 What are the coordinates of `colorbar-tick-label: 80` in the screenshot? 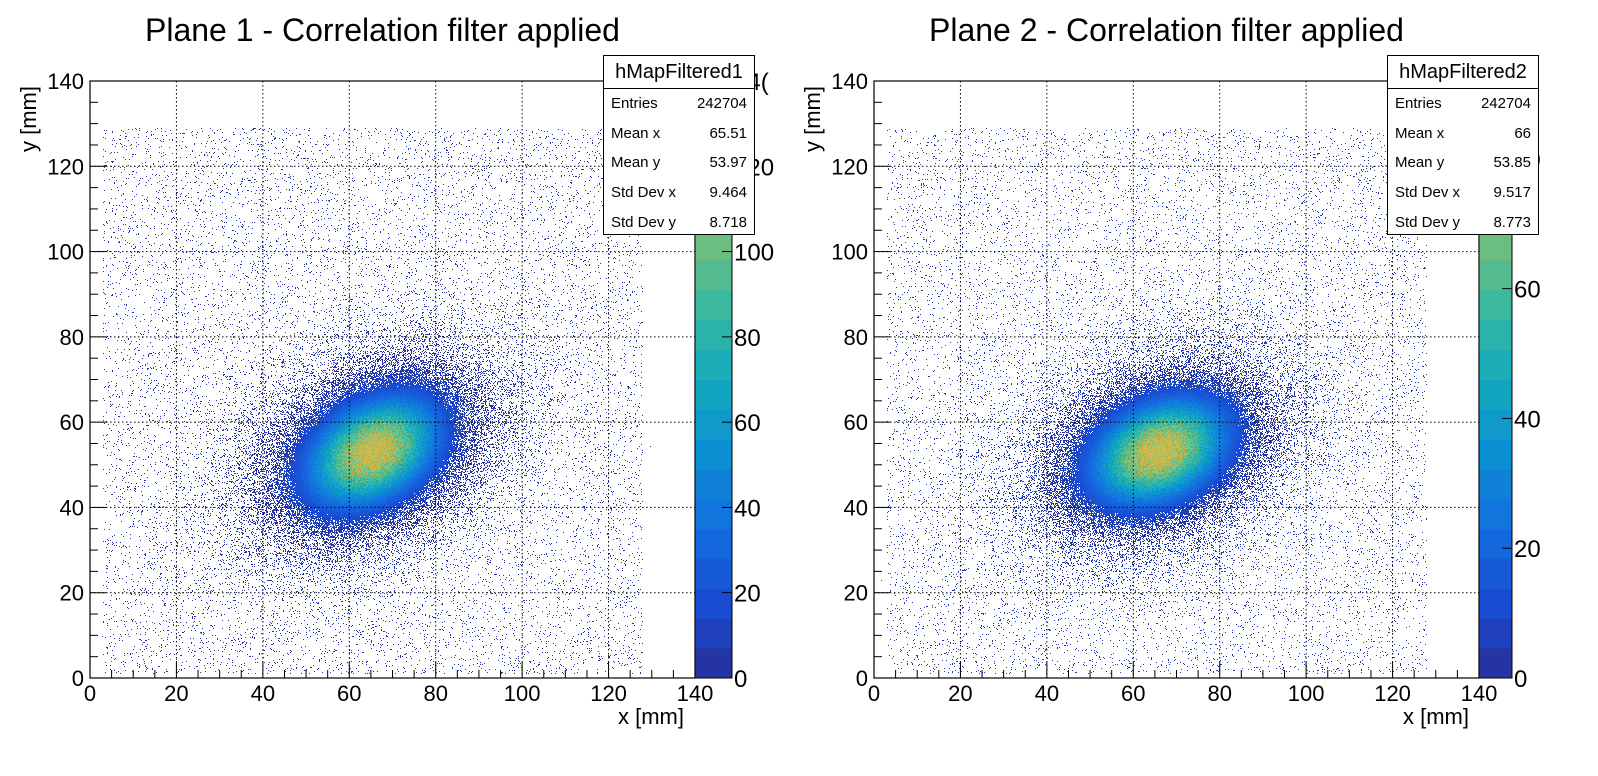 It's located at (747, 338).